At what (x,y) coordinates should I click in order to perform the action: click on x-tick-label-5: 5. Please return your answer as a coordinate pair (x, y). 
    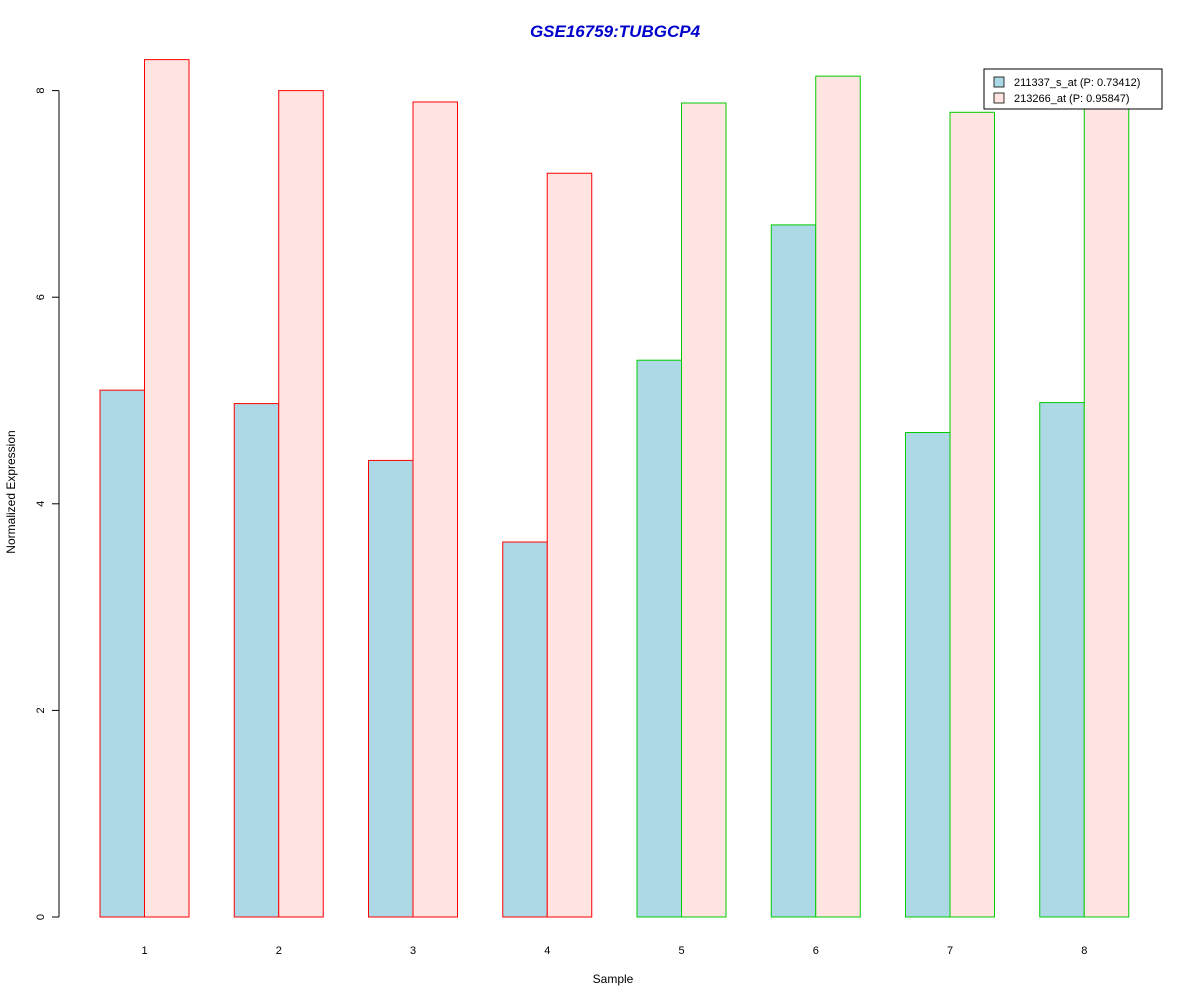
    Looking at the image, I should click on (681, 951).